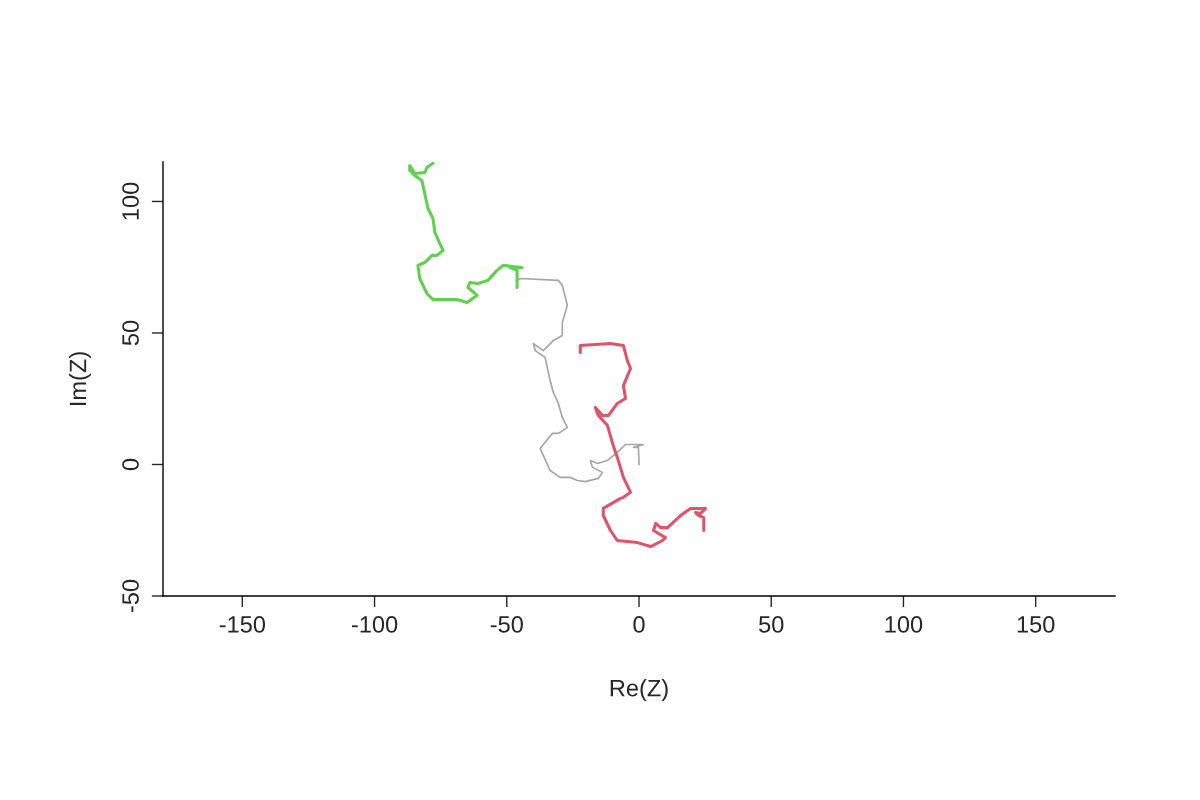 This screenshot has height=800, width=1200. What do you see at coordinates (1036, 624) in the screenshot?
I see `x-tick-label: 150` at bounding box center [1036, 624].